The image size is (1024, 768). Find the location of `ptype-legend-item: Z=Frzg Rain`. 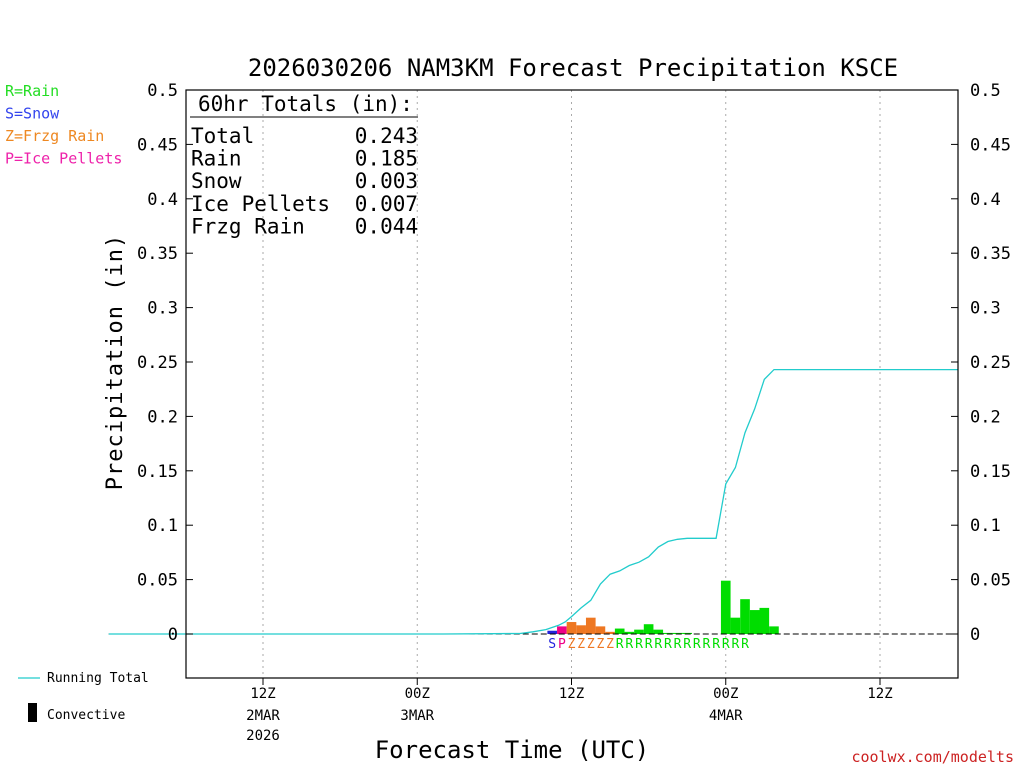

ptype-legend-item: Z=Frzg Rain is located at coordinates (54, 136).